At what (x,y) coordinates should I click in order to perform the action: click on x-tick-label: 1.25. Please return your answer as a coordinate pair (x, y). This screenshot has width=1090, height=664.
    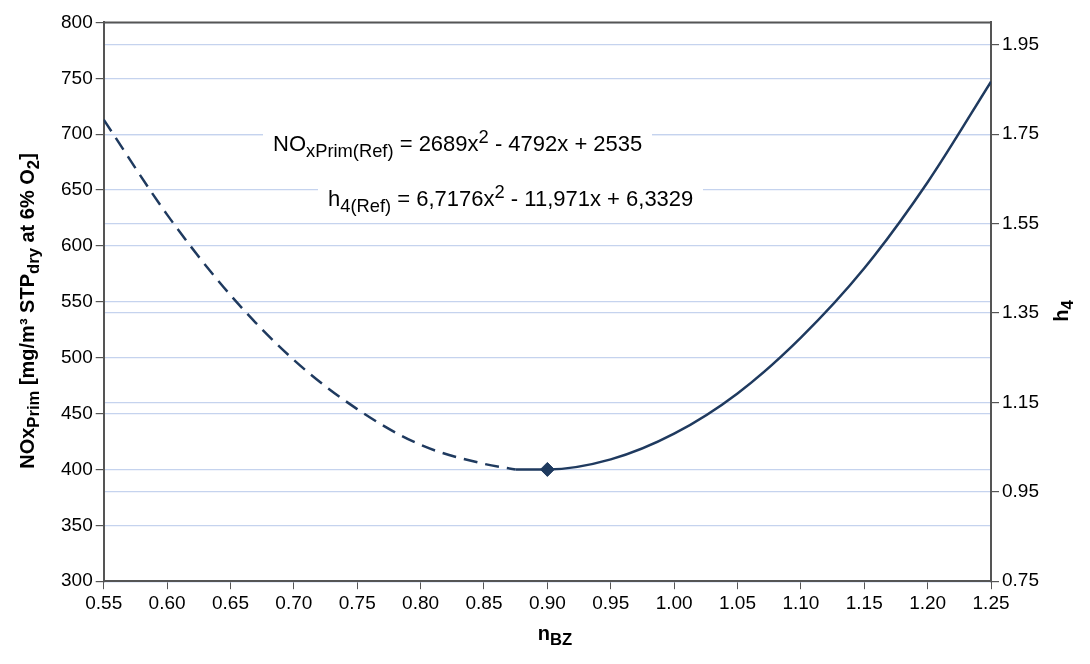
    Looking at the image, I should click on (991, 602).